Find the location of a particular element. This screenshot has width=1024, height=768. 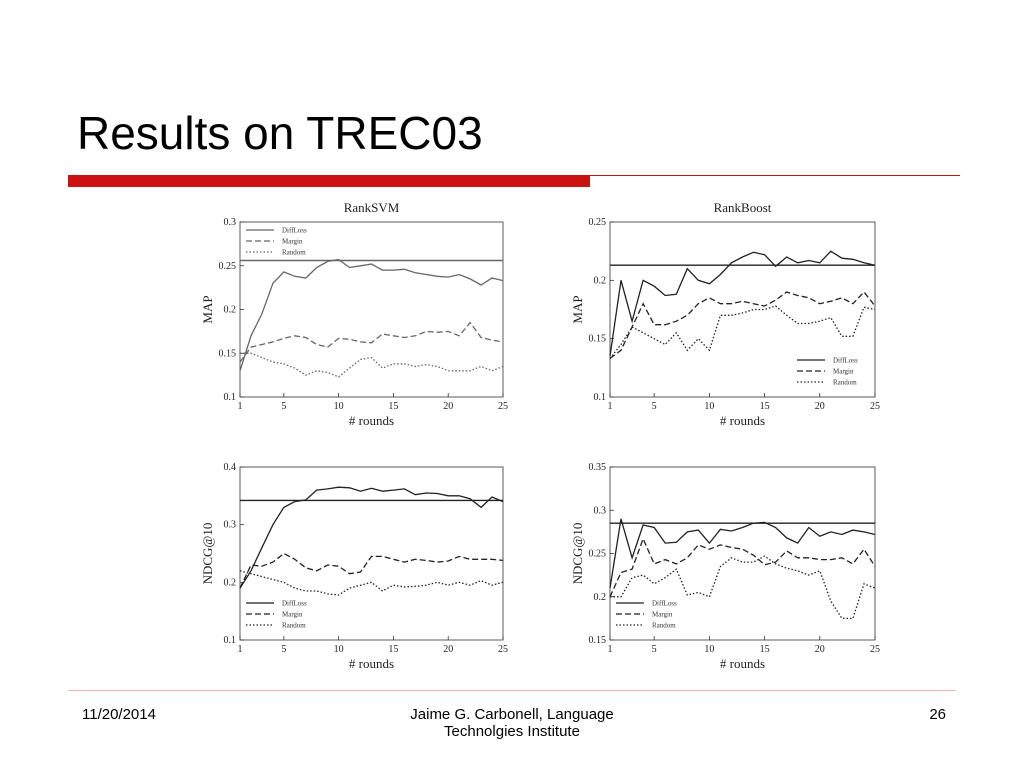

footer-page: 26 is located at coordinates (937, 714).